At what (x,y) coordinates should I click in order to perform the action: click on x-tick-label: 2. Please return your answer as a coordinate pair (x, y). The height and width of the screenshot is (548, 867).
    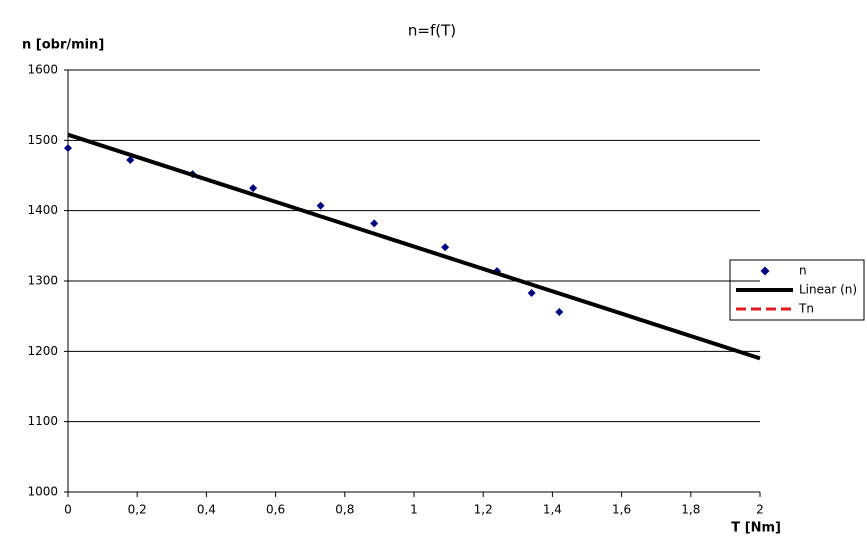
    Looking at the image, I should click on (760, 510).